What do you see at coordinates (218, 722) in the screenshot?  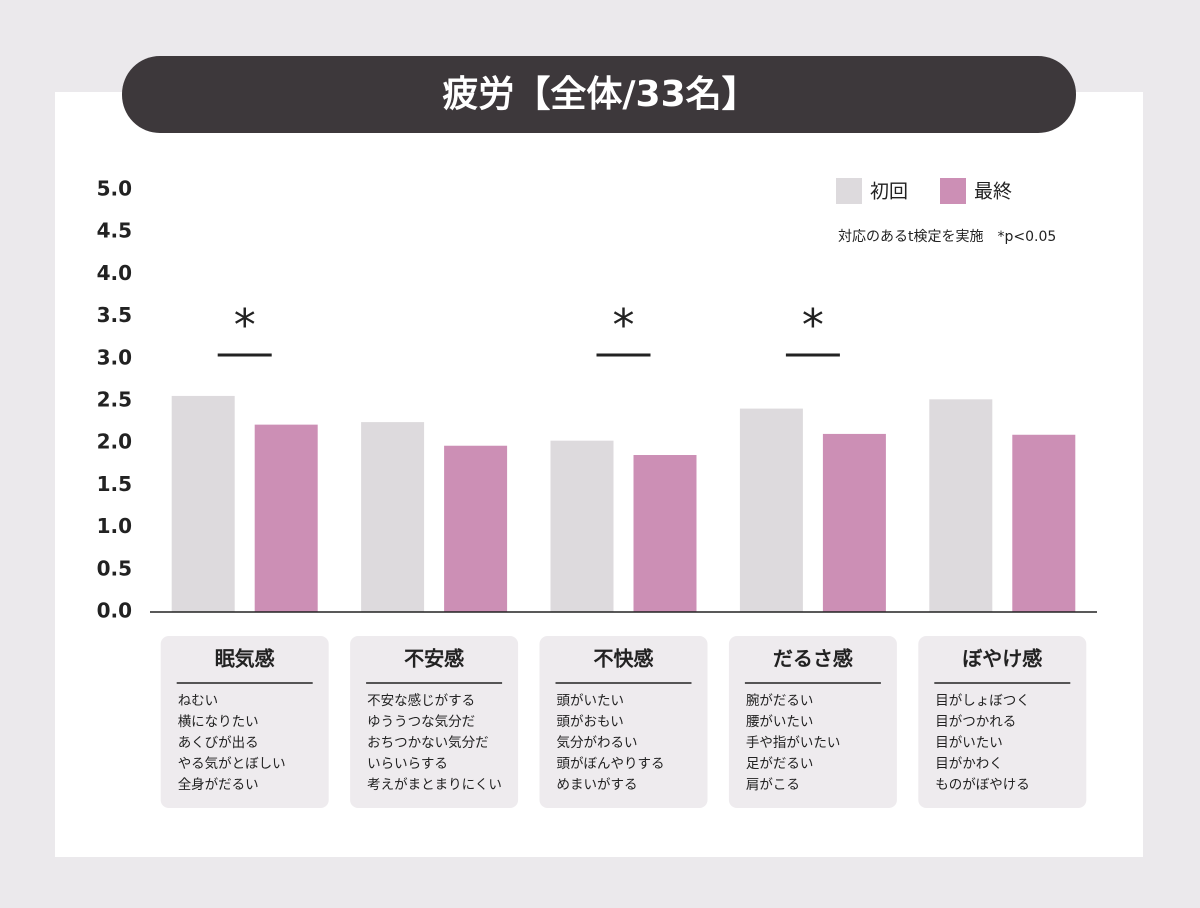 I see `symptom: 横になりたい` at bounding box center [218, 722].